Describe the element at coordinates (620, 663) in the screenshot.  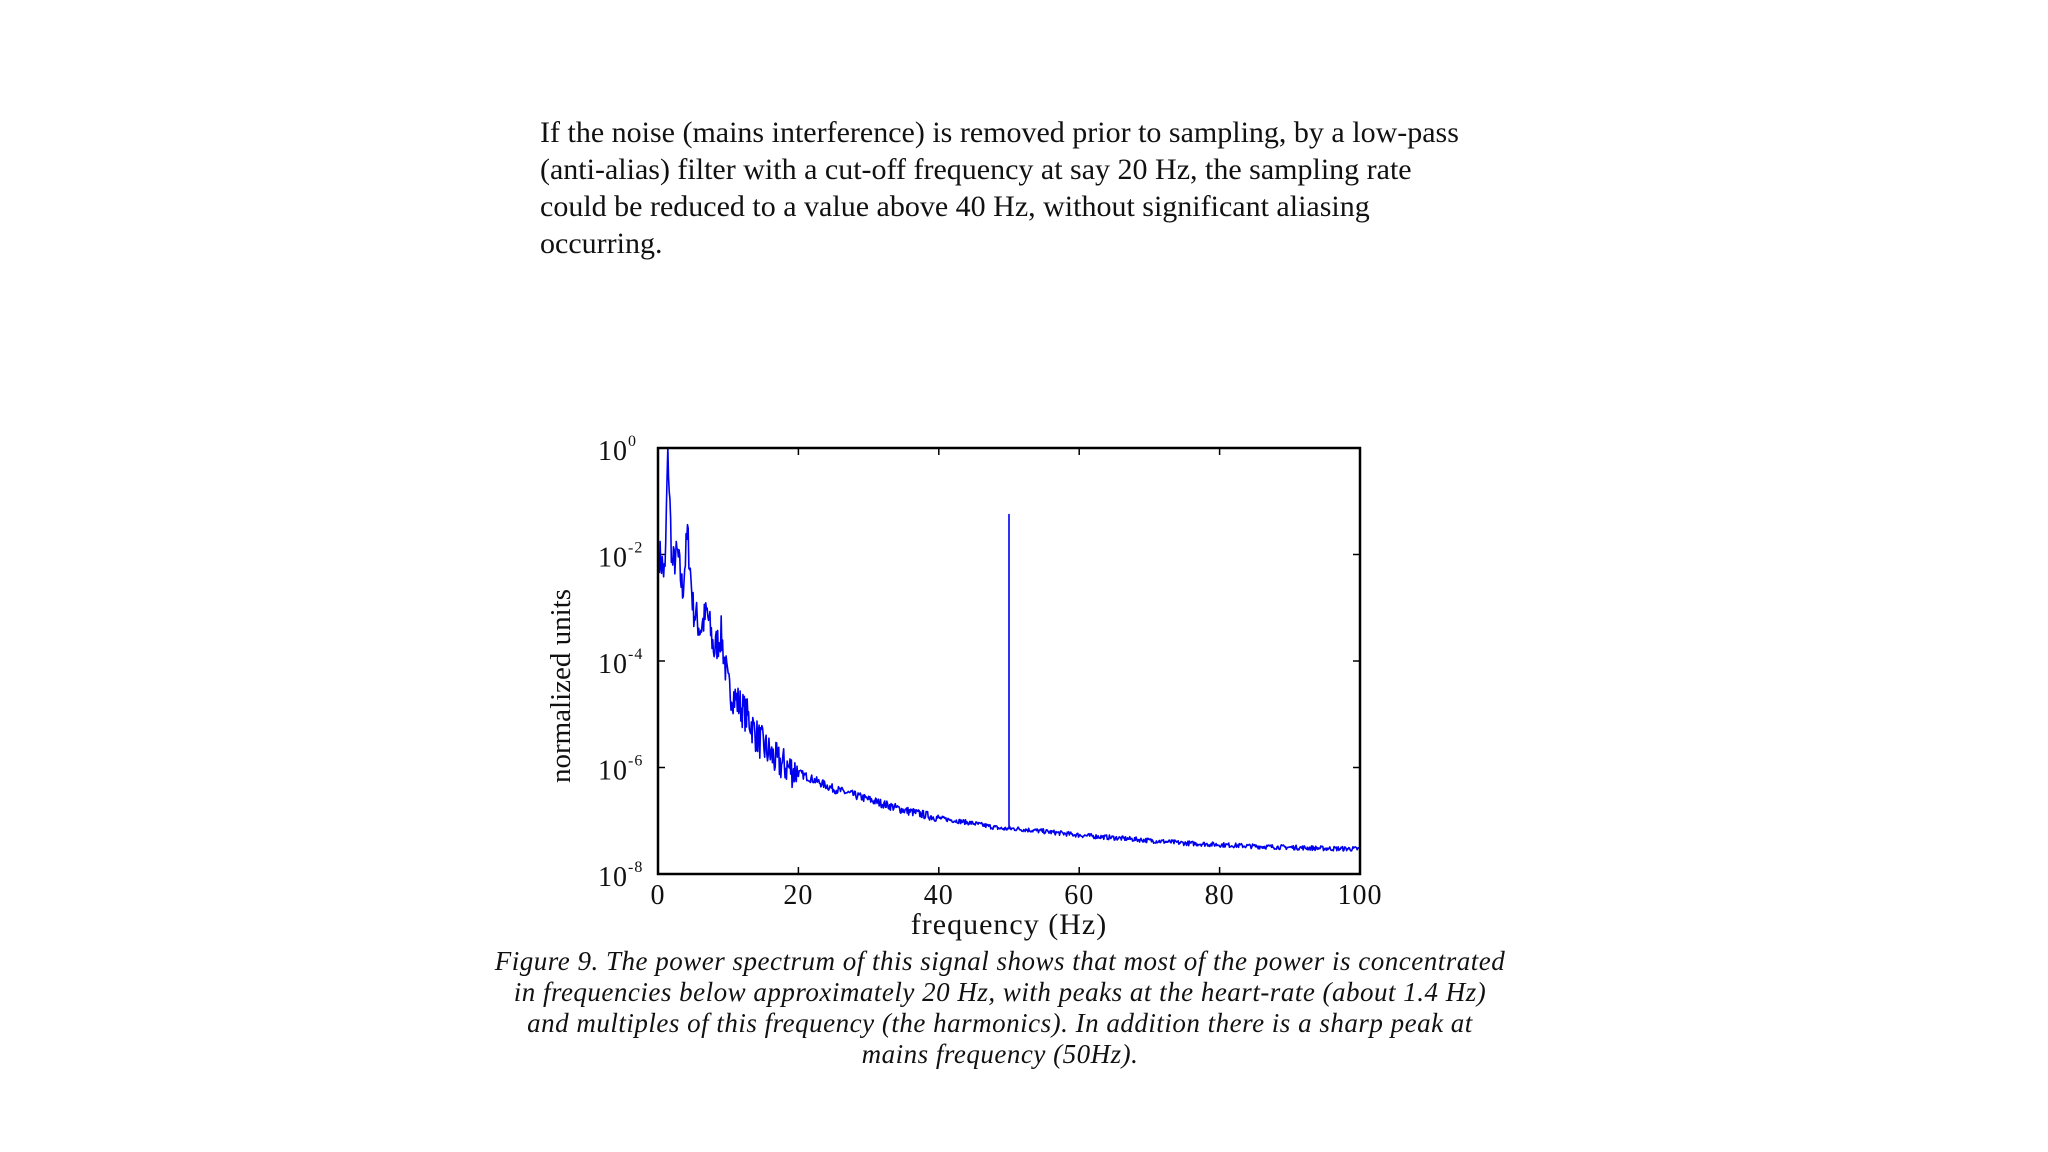
I see `y-tick-label: 10⁻⁴` at that location.